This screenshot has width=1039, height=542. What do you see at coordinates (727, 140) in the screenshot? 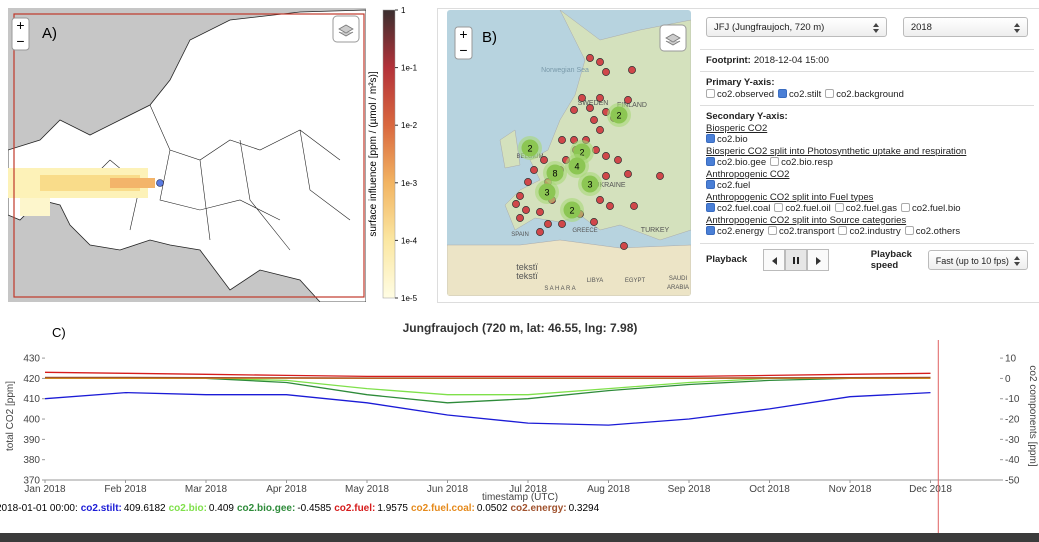
I see `checkbox-option: co2.bio` at bounding box center [727, 140].